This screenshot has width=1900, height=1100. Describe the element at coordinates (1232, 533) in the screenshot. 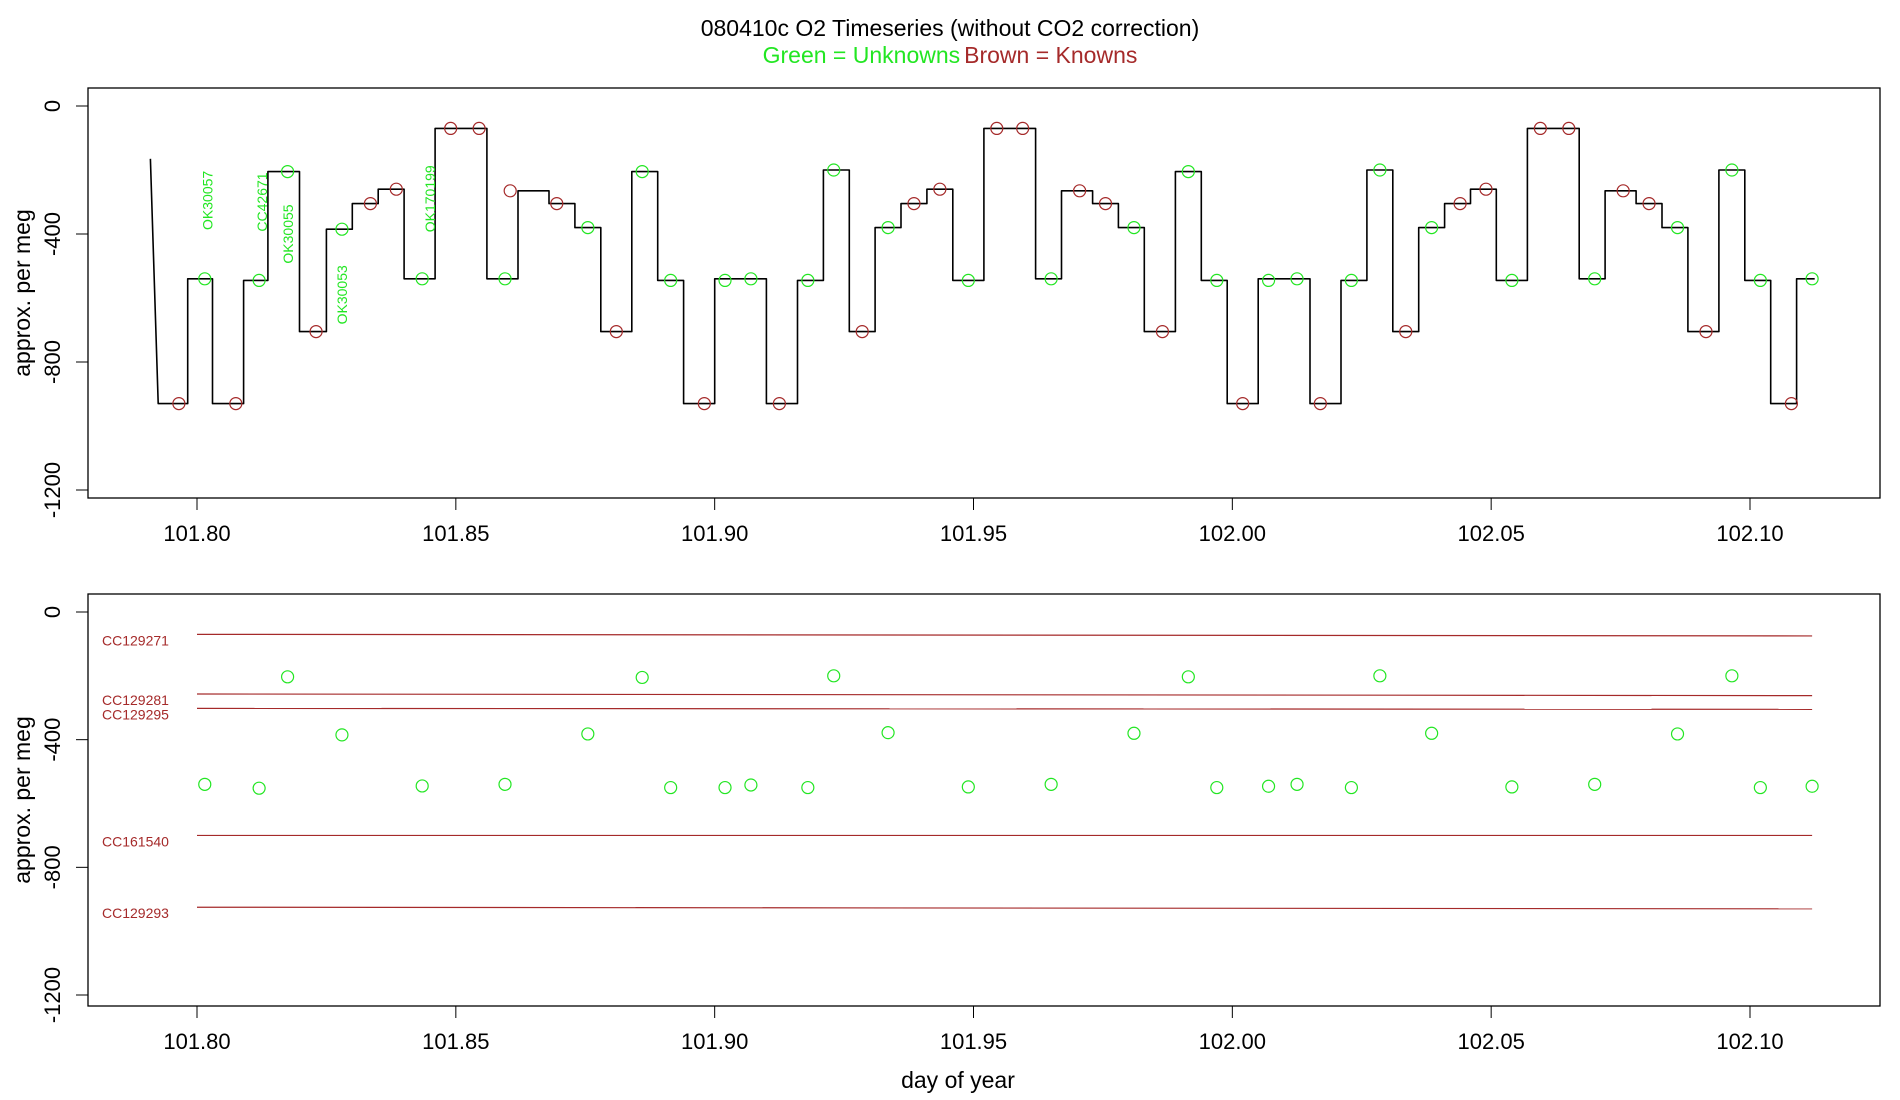

I see `x-tick-label: 102.00` at that location.